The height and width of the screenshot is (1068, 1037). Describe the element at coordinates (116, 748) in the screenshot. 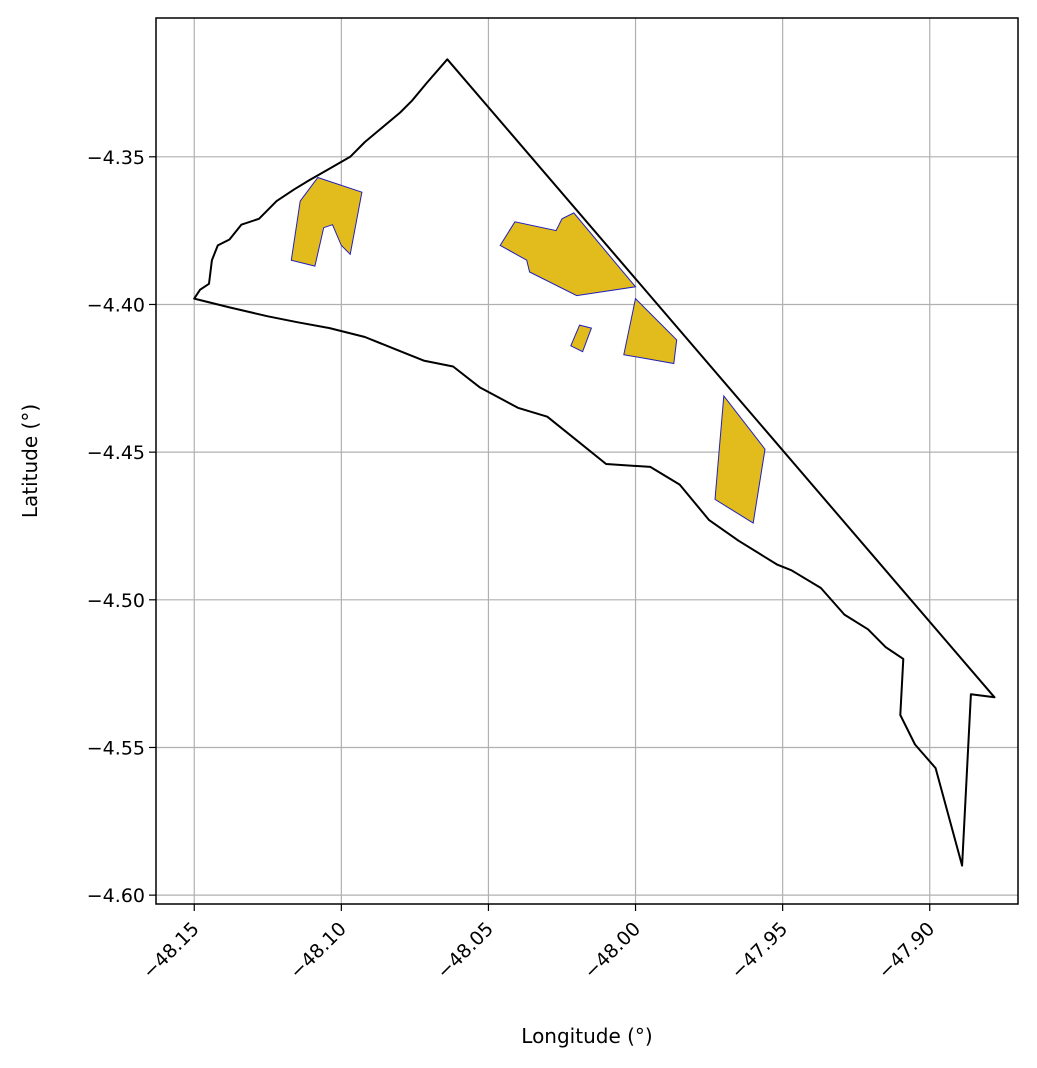

I see `y-tick-label: −4.55` at that location.